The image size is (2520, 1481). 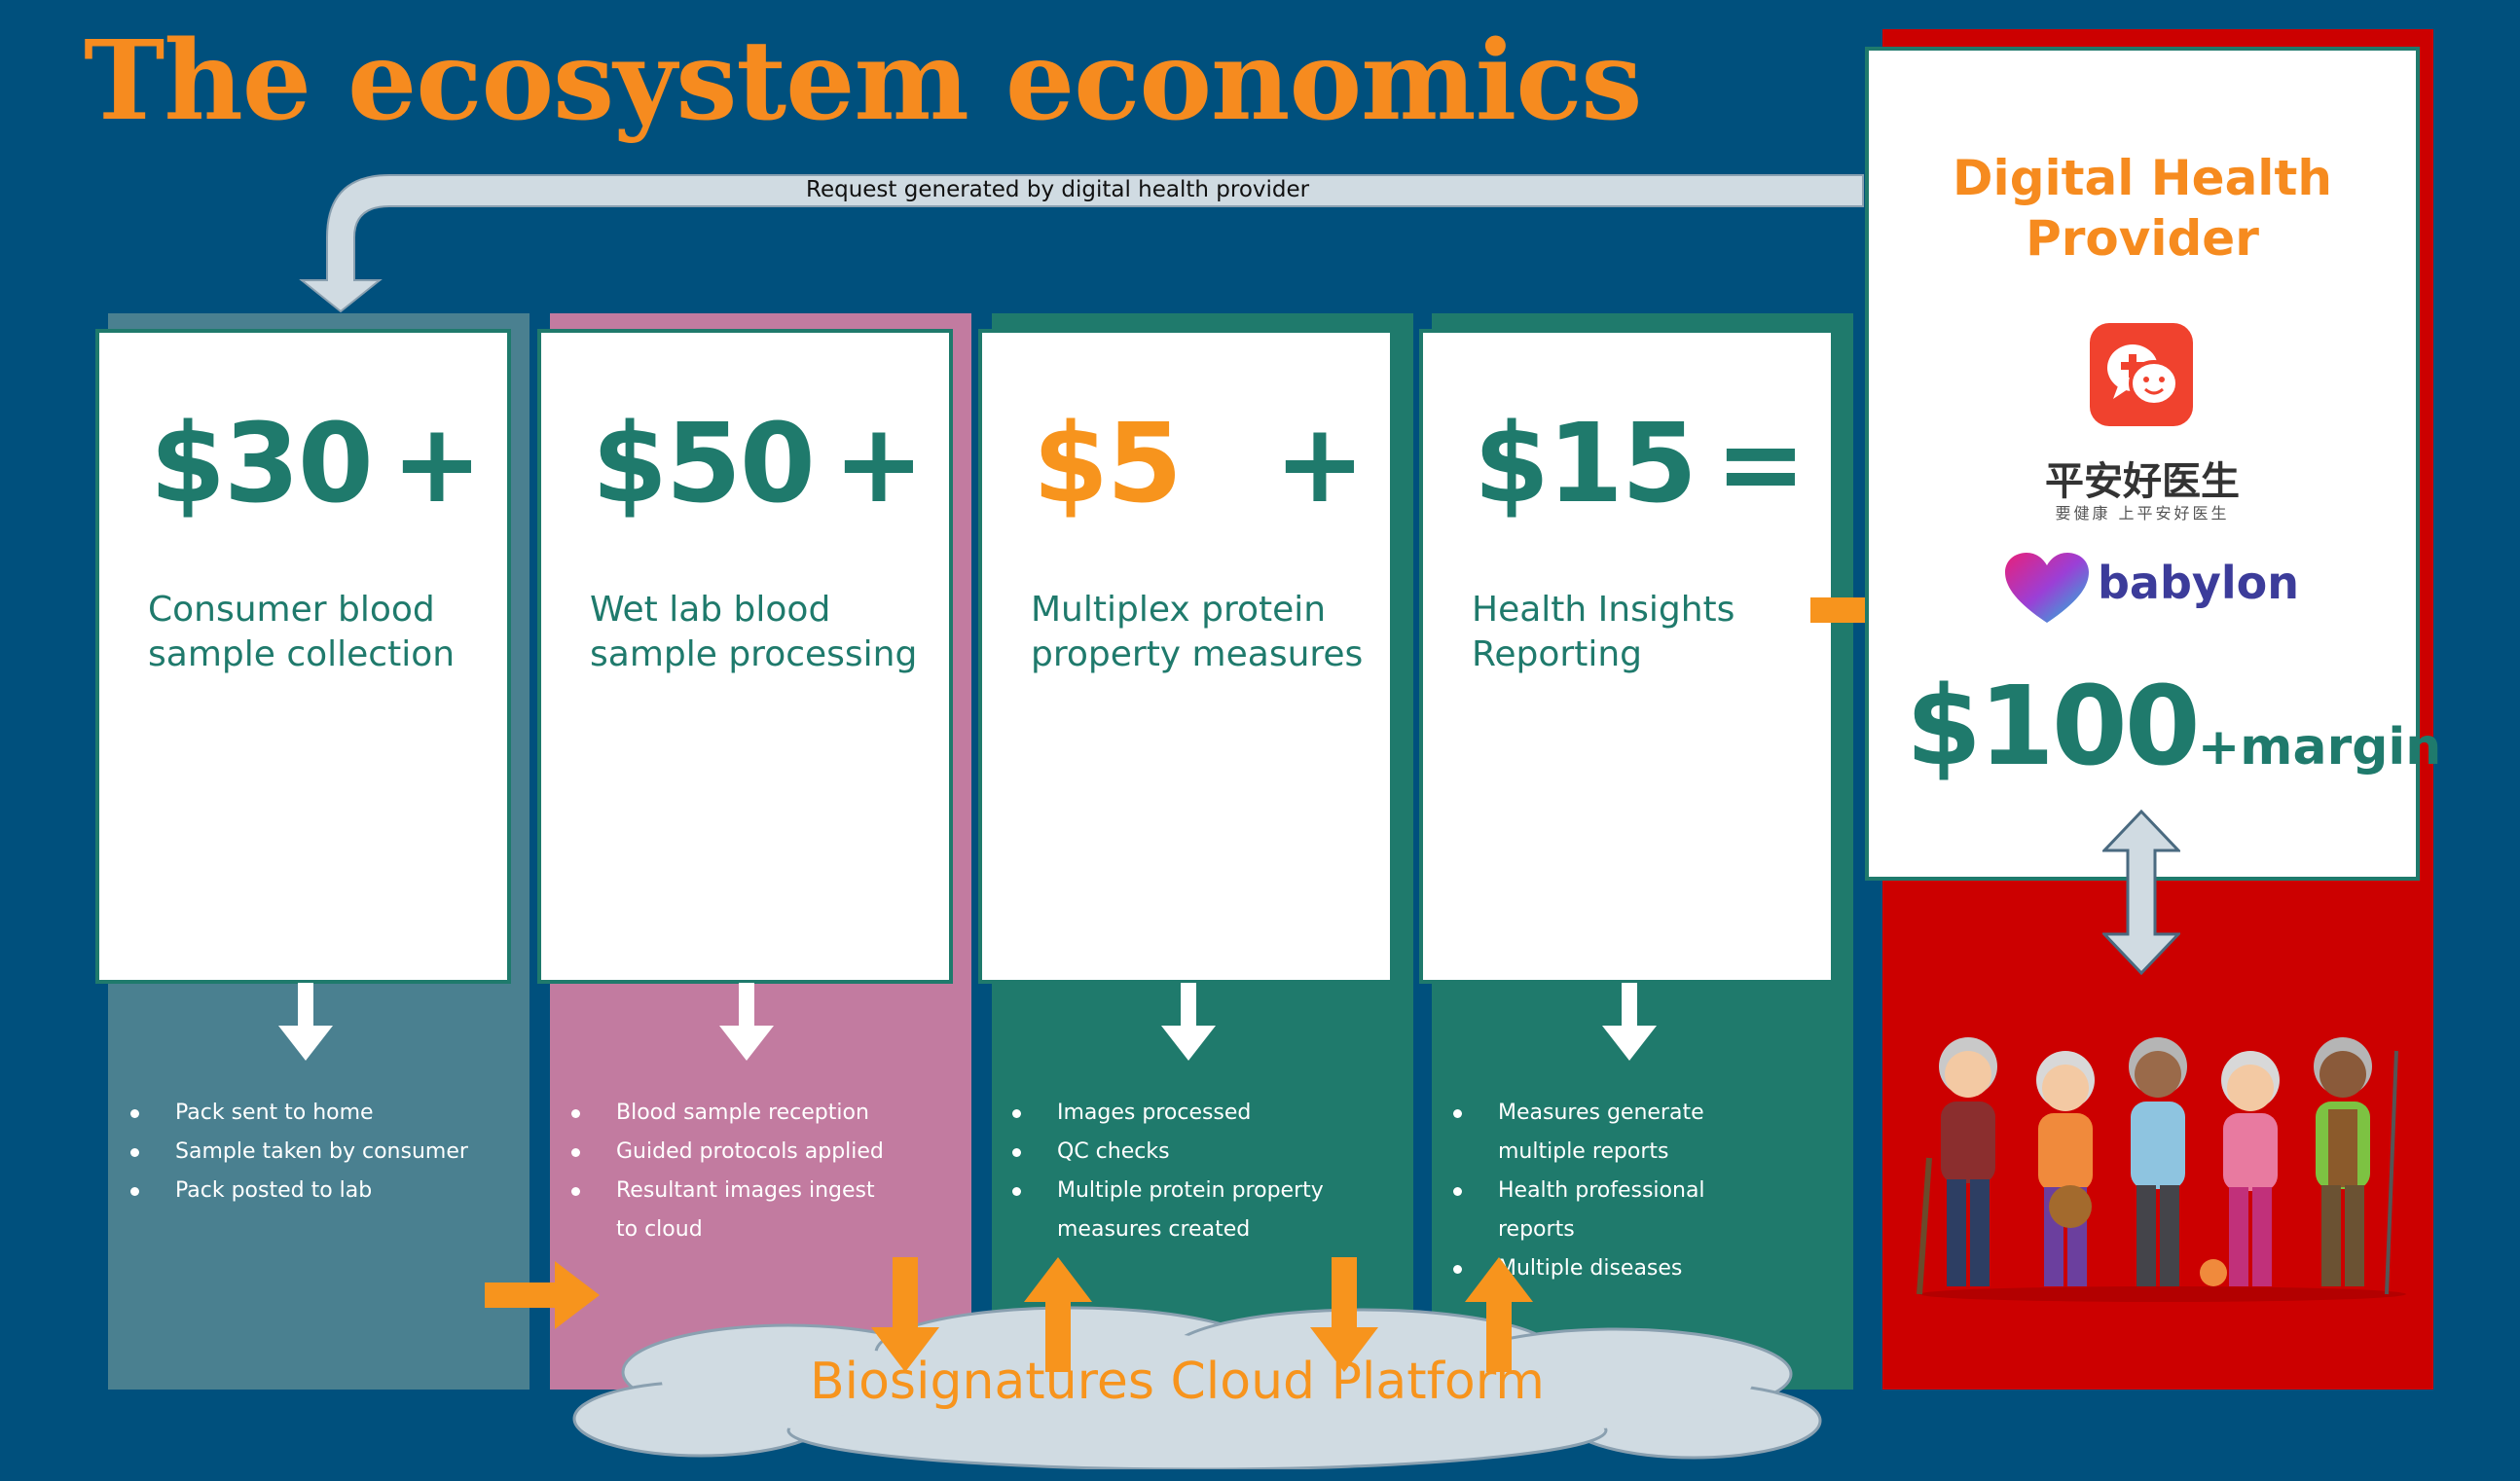 What do you see at coordinates (1081, 244) in the screenshot?
I see `request-arrow` at bounding box center [1081, 244].